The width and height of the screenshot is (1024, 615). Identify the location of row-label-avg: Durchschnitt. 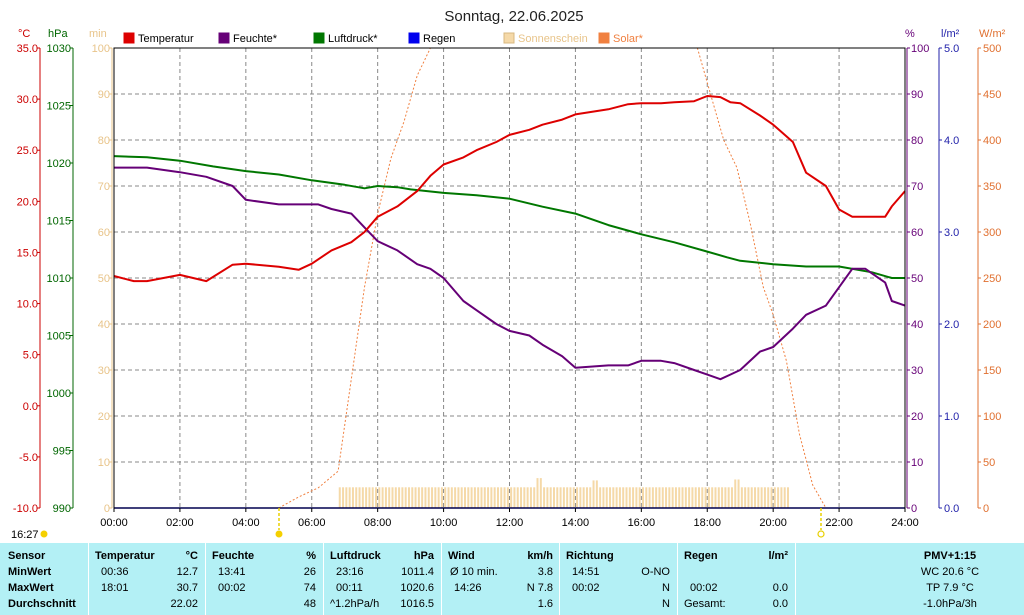
(42, 604).